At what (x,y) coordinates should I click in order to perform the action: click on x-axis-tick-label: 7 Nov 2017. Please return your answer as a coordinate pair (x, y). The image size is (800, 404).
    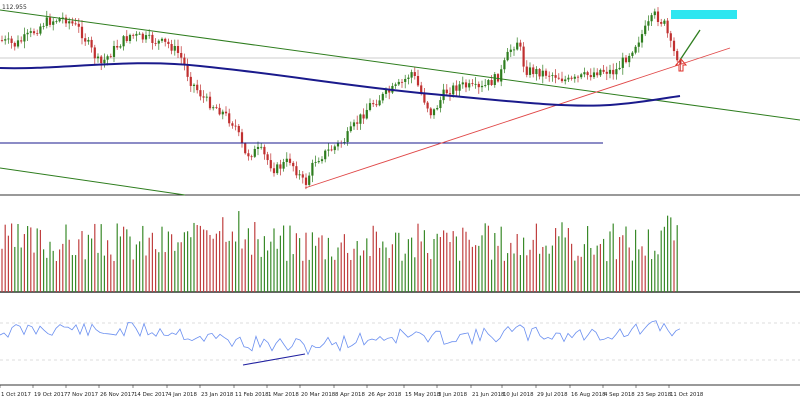
    Looking at the image, I should click on (82, 395).